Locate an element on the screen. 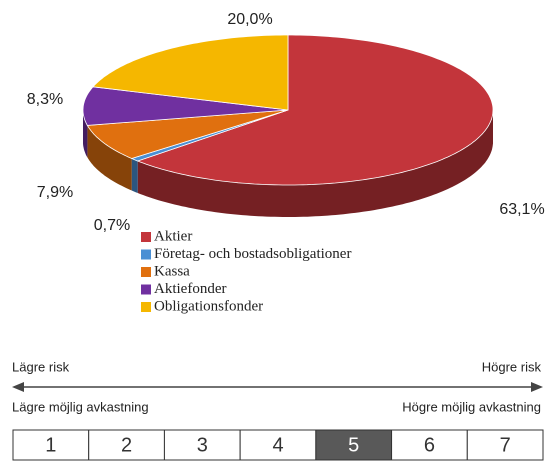 The height and width of the screenshot is (461, 555). risk-level-label: 5 is located at coordinates (353, 445).